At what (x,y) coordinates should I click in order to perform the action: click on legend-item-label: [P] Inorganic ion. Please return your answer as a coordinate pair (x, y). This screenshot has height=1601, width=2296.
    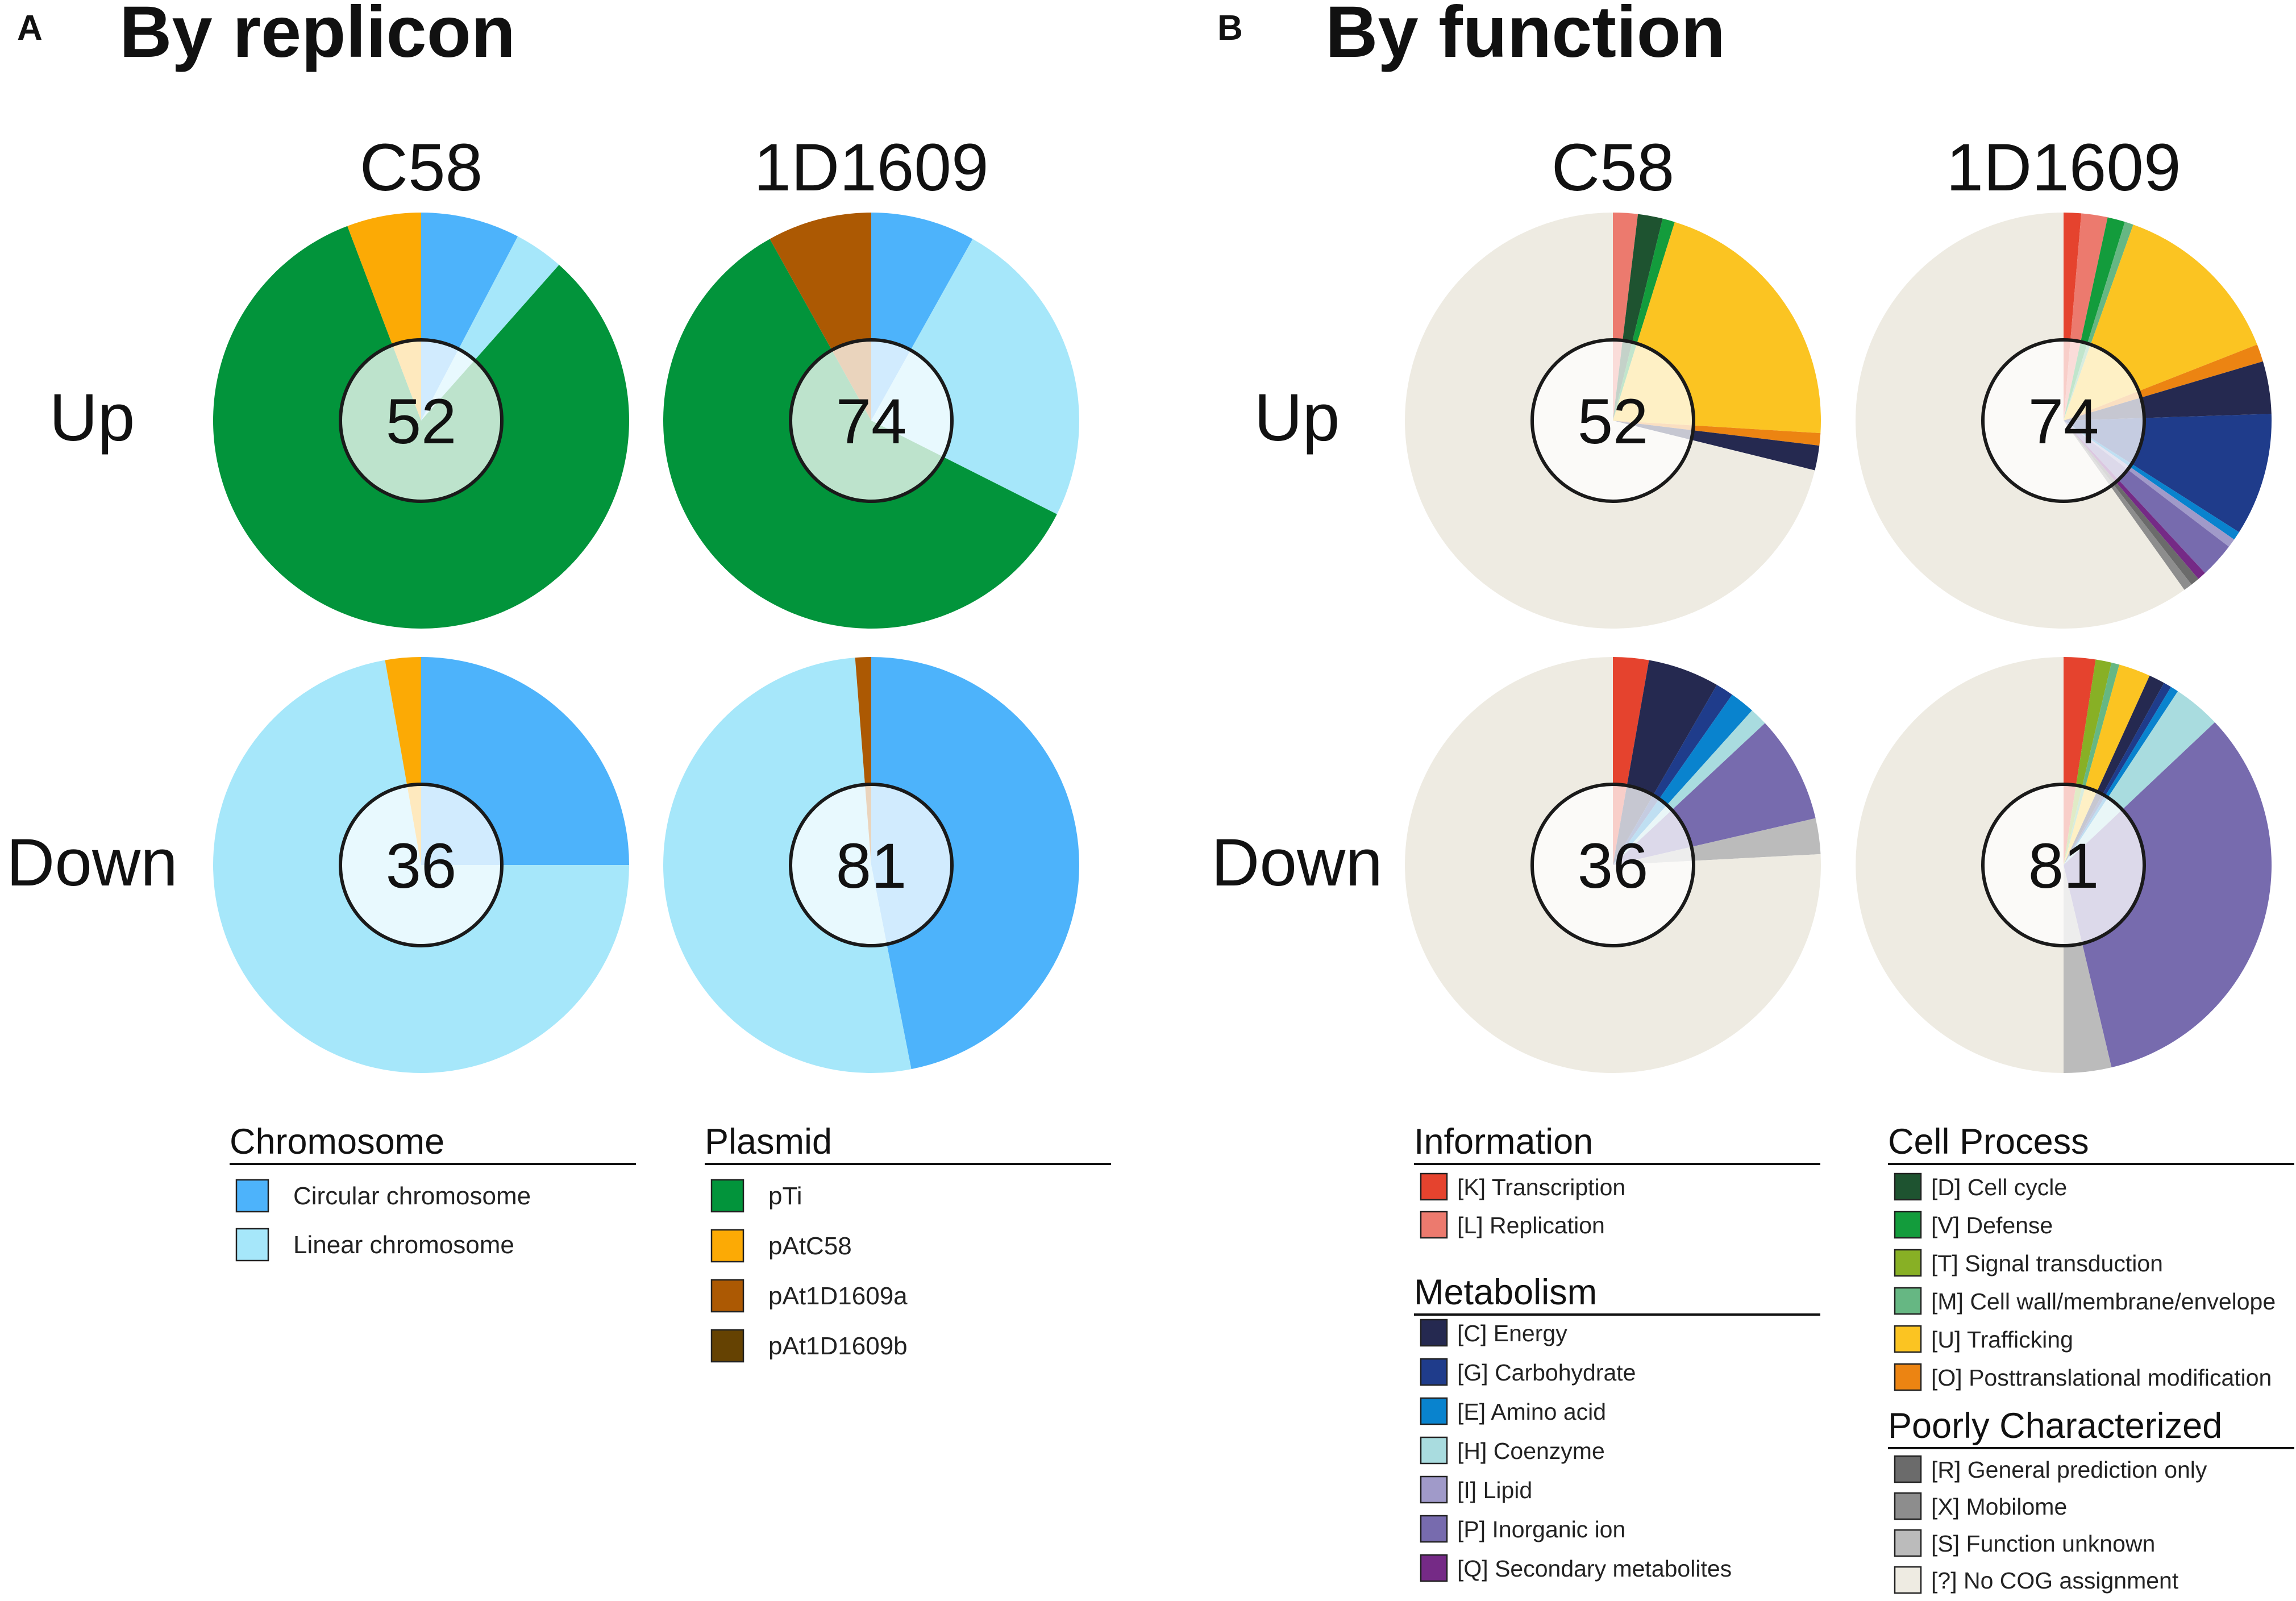
    Looking at the image, I should click on (1541, 1529).